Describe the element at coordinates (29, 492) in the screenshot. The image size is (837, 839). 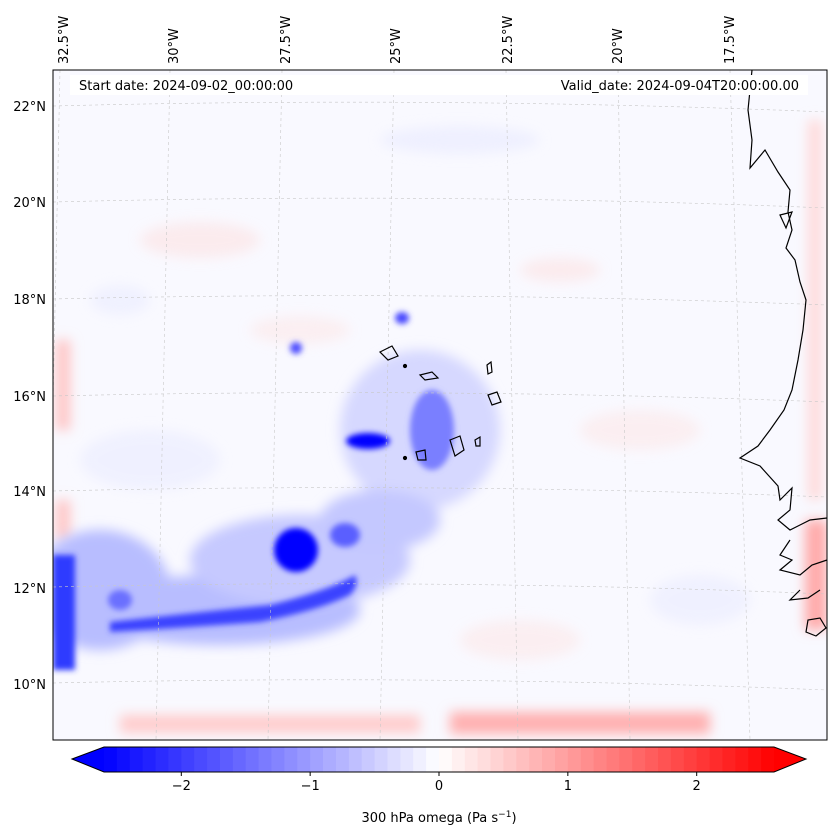
I see `lat-label: 14°N` at that location.